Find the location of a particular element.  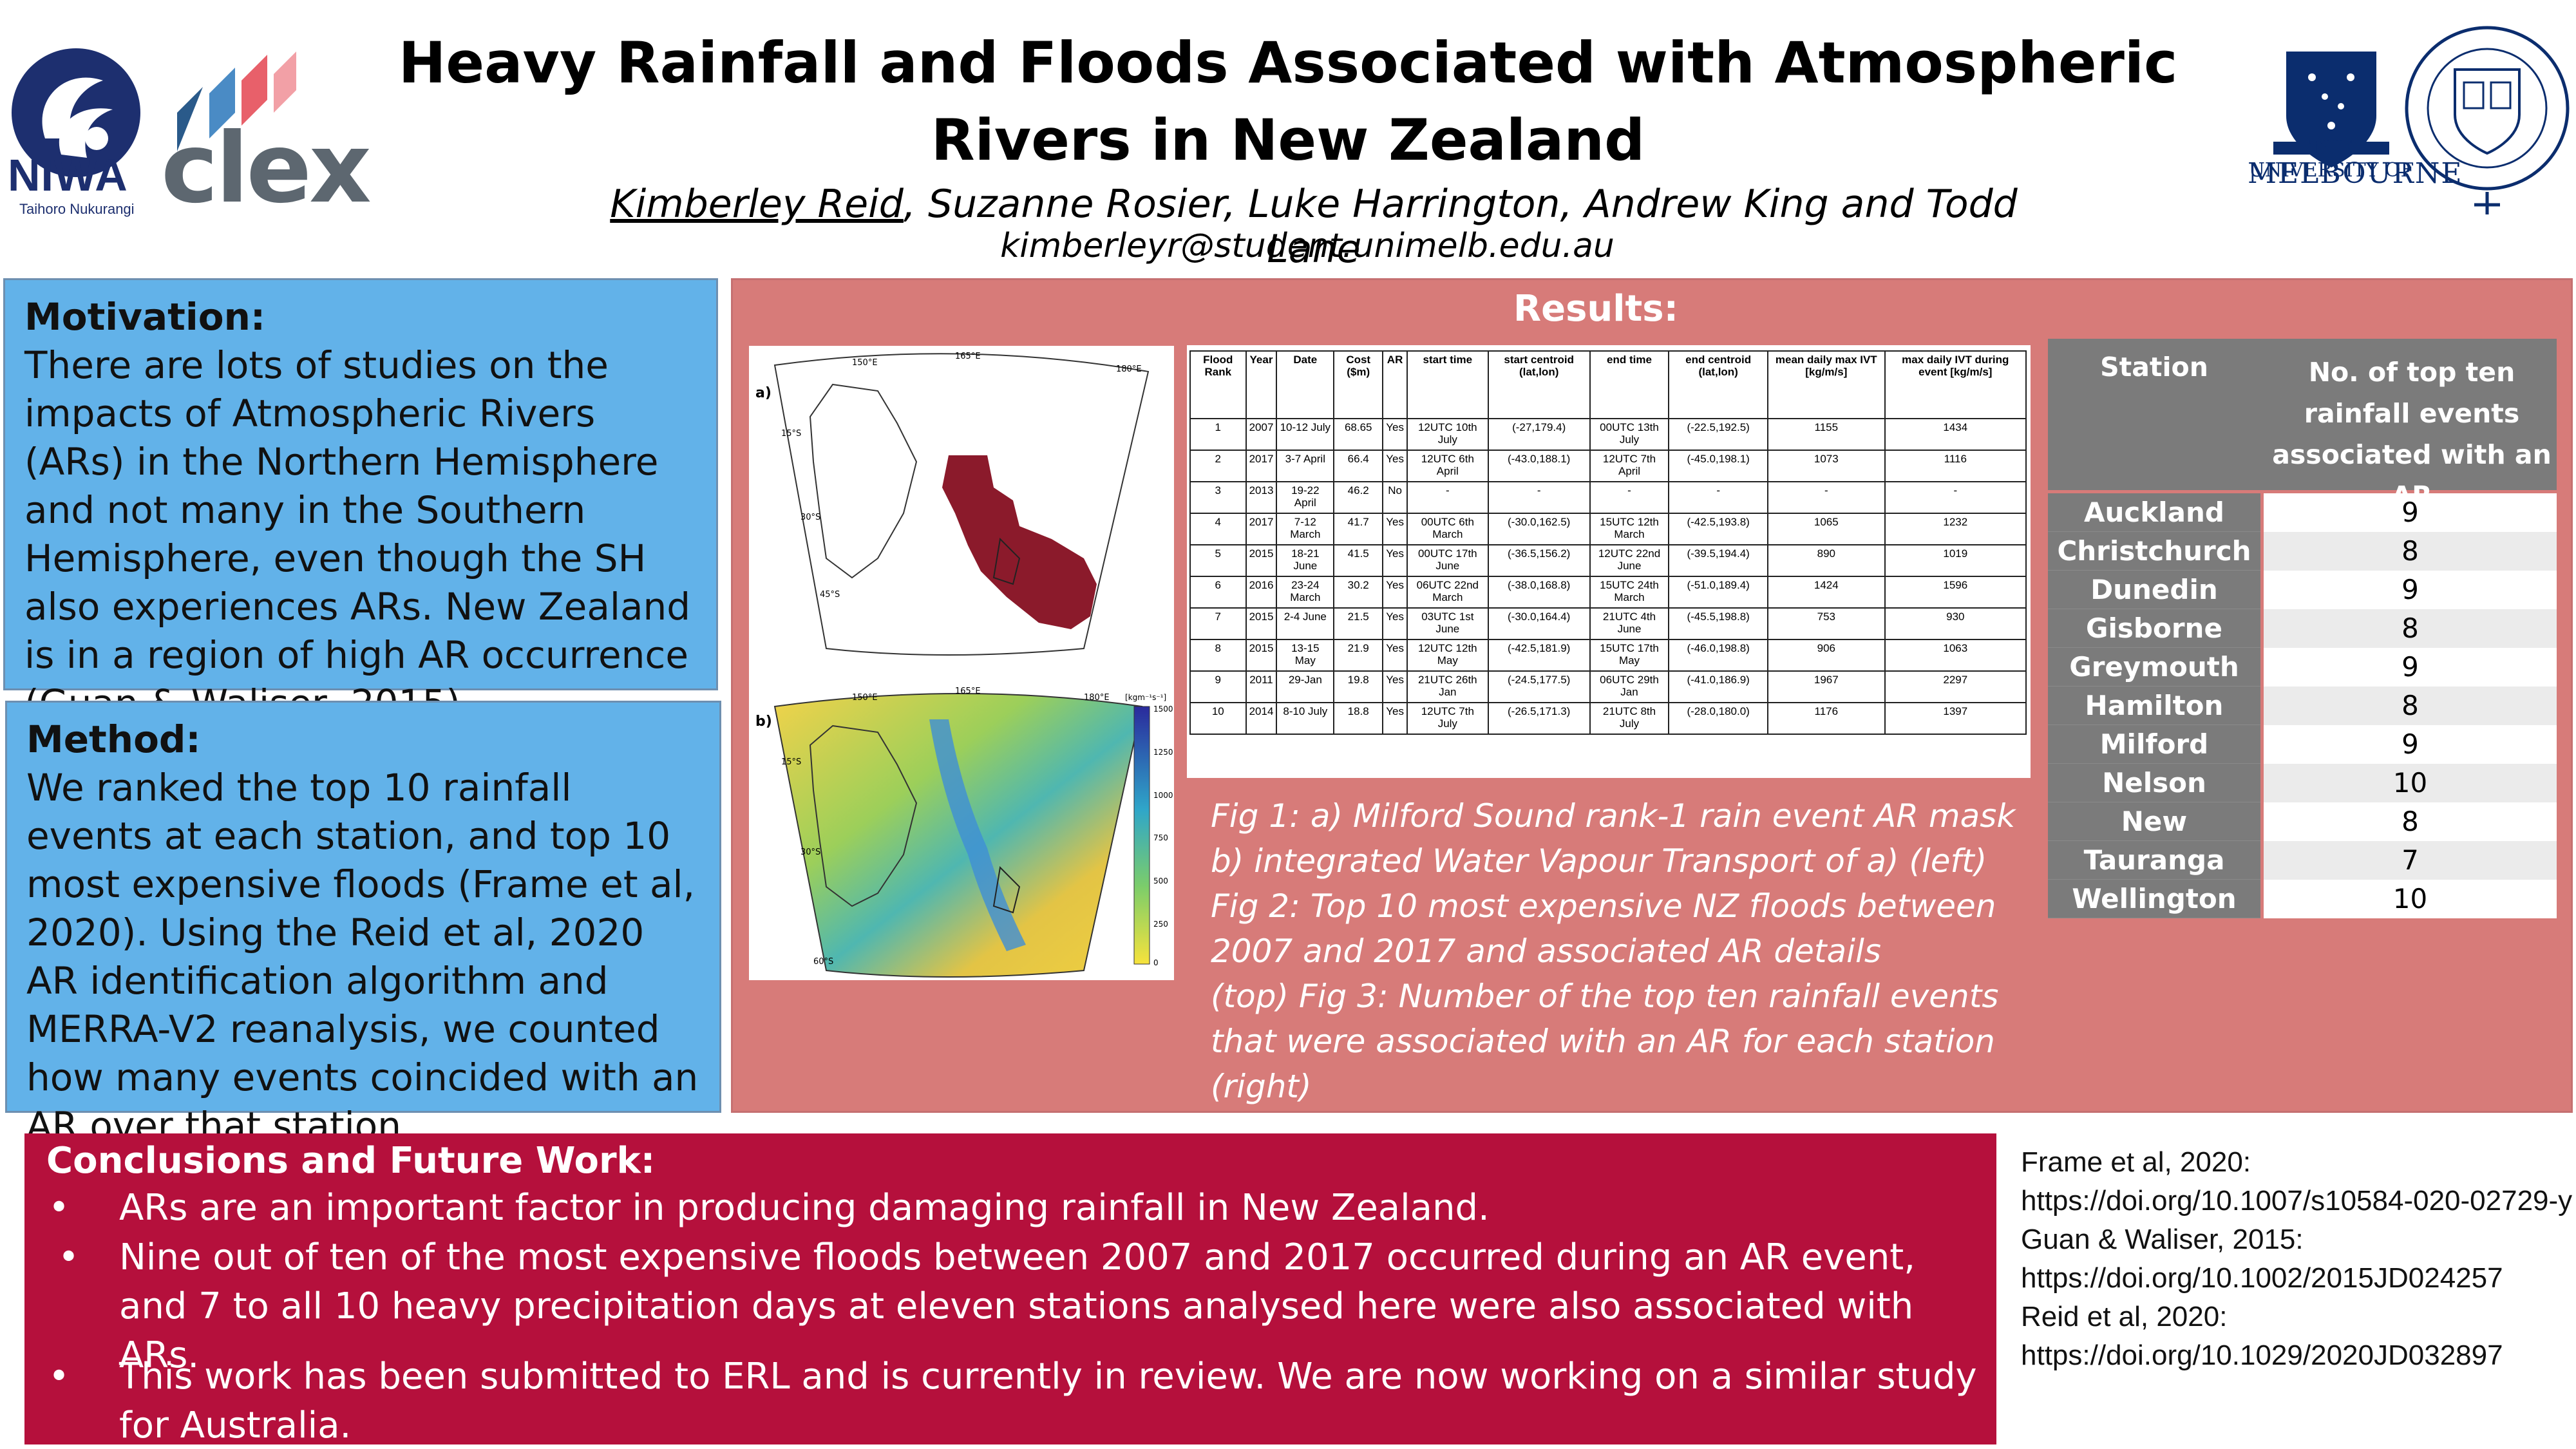

flood-table-cell: 2-4 June is located at coordinates (1305, 623).